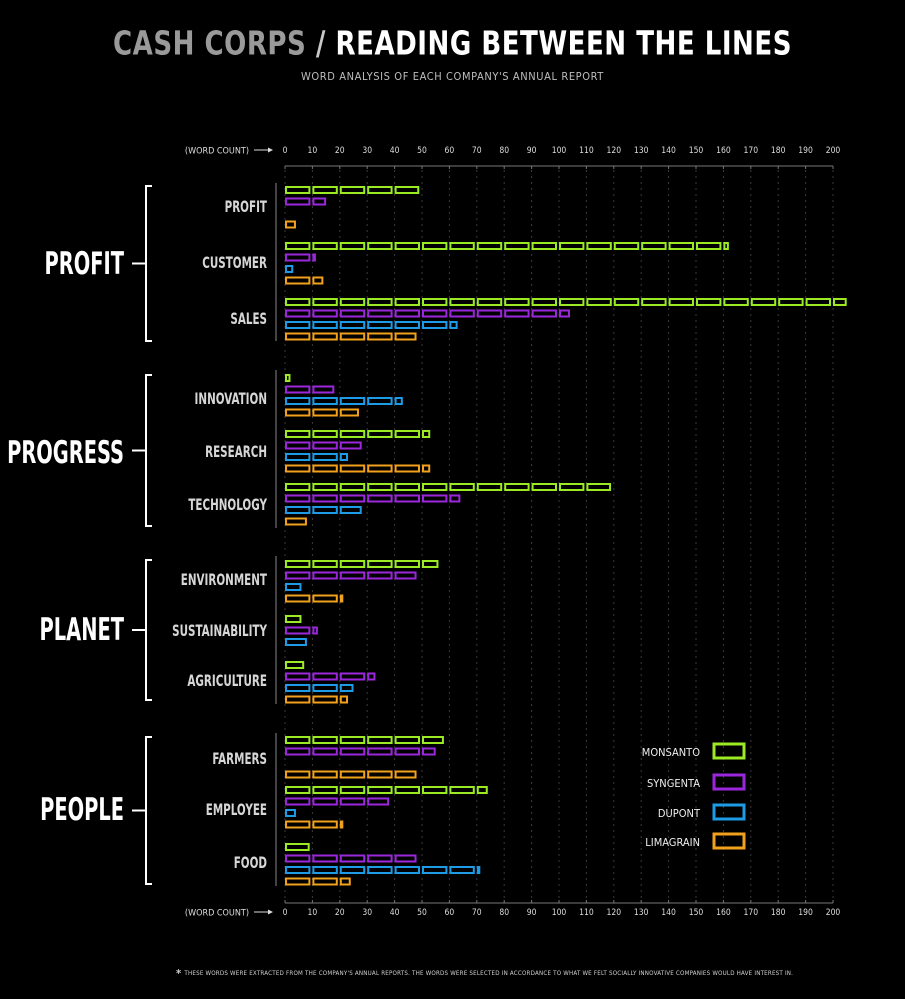 This screenshot has height=999, width=905. What do you see at coordinates (217, 914) in the screenshot?
I see `x-axis-label-bottom: (WORD COUNT)` at bounding box center [217, 914].